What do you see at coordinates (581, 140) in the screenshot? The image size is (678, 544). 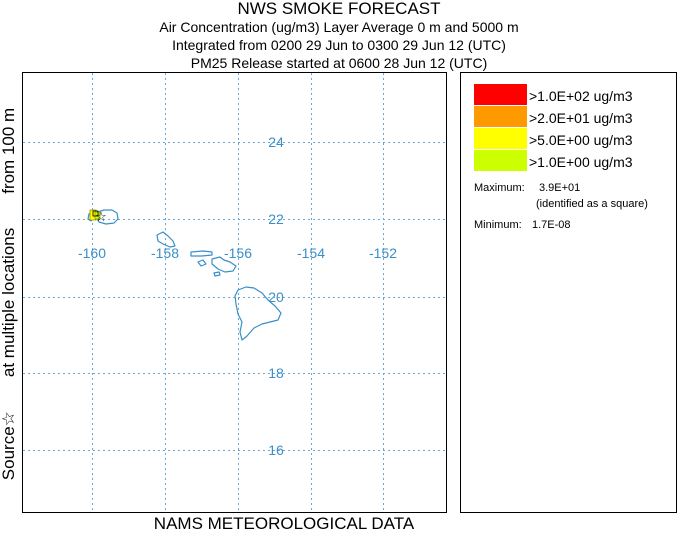 I see `legend-label-3: >5.0E+00 ug/m3` at bounding box center [581, 140].